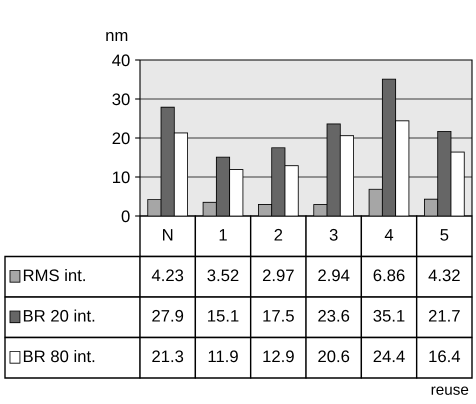 This screenshot has width=476, height=404. I want to click on data-label: 2.97, so click(278, 275).